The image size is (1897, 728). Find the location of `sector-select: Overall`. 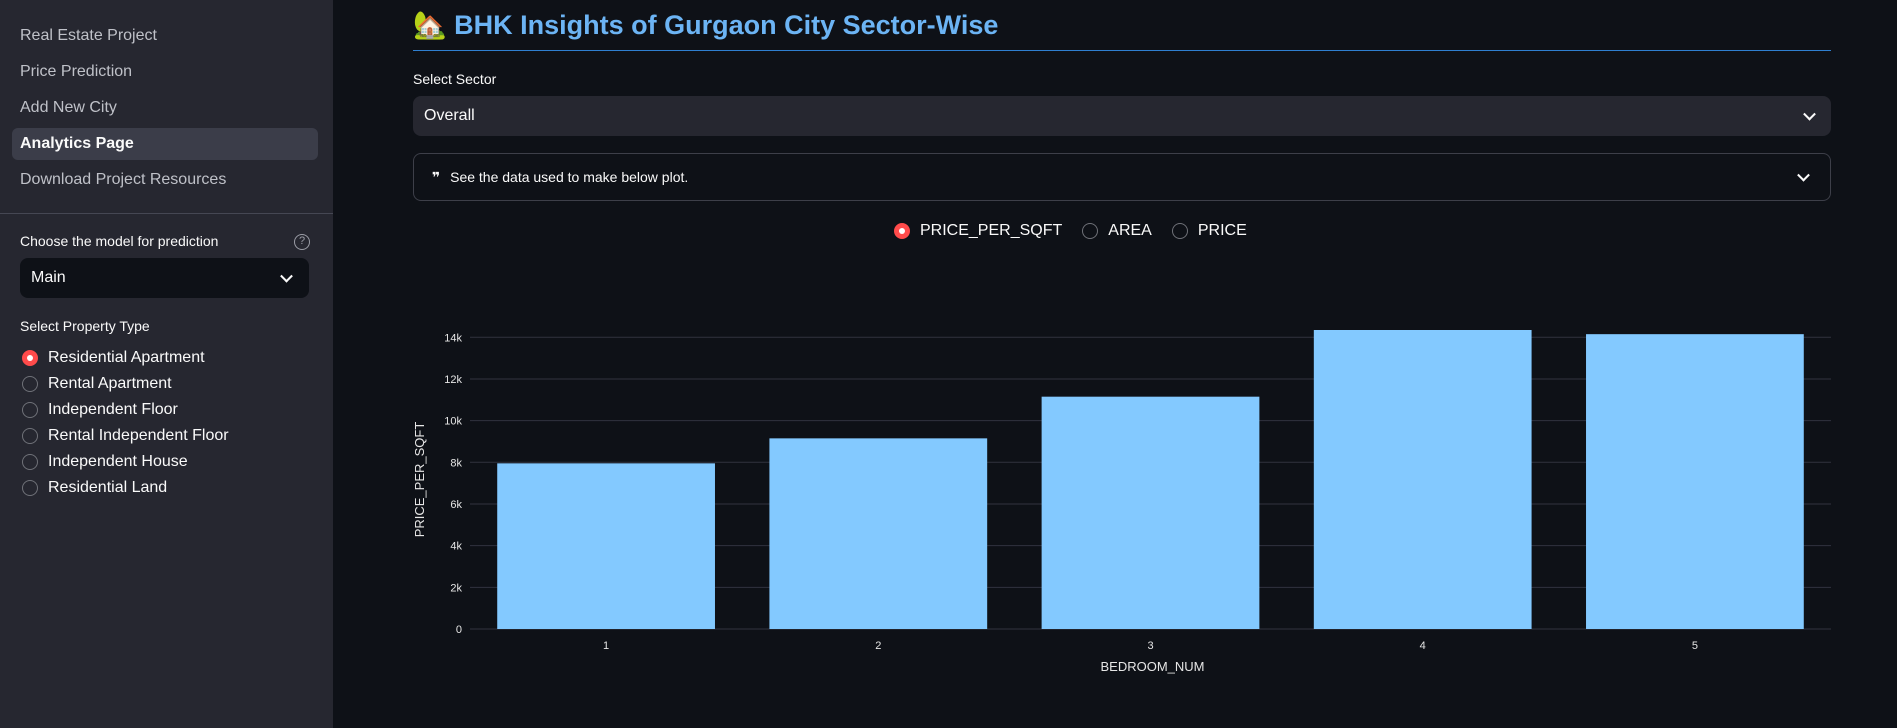

sector-select: Overall is located at coordinates (1122, 116).